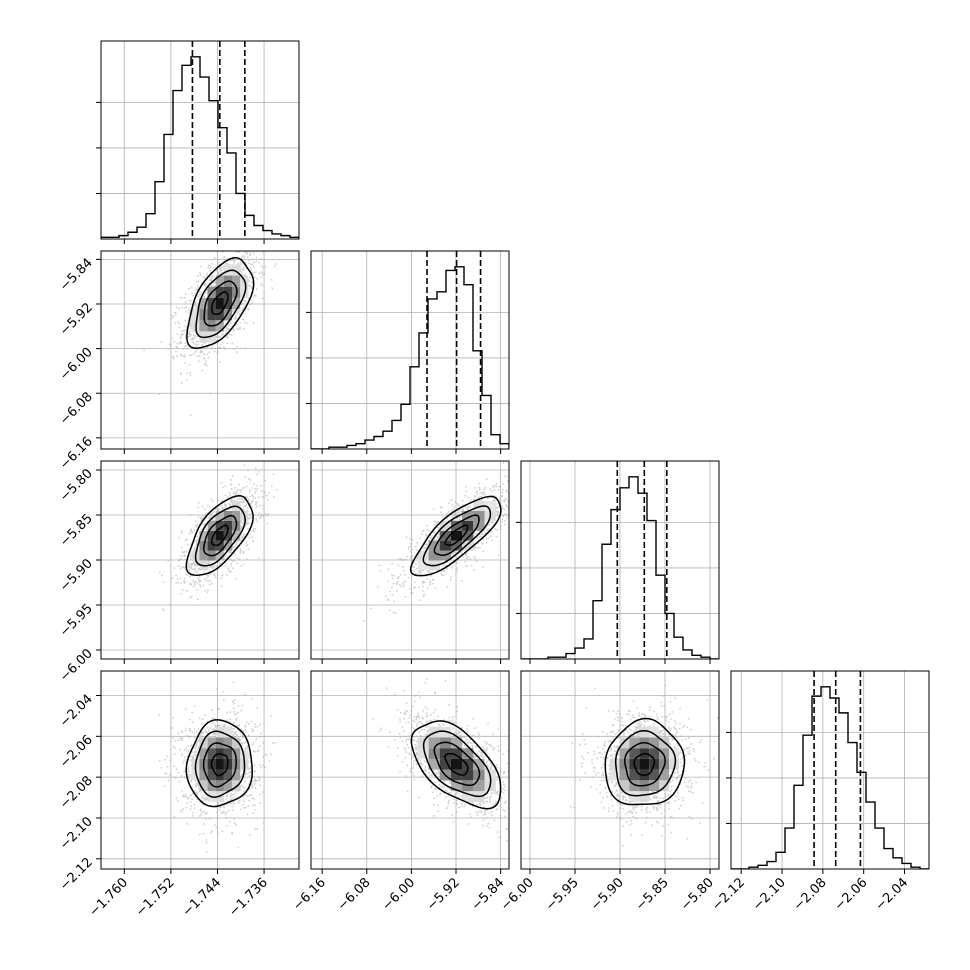 The image size is (970, 970). What do you see at coordinates (354, 894) in the screenshot?
I see `x-tick-label: −6.08` at bounding box center [354, 894].